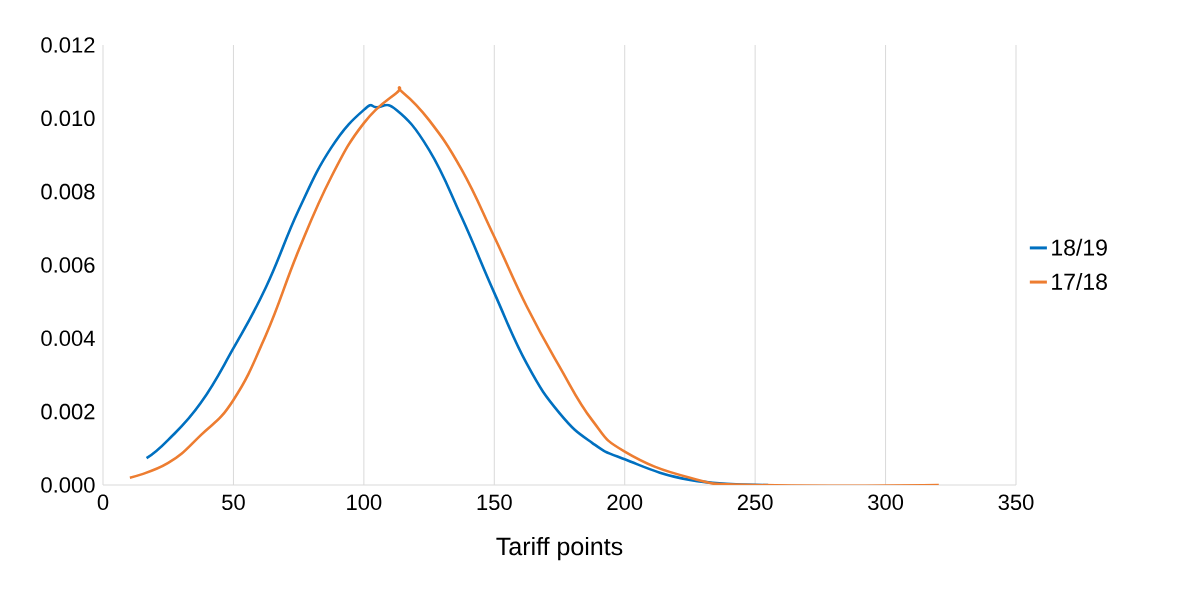 The height and width of the screenshot is (597, 1189). Describe the element at coordinates (1079, 281) in the screenshot. I see `legend-label: 17/18` at that location.